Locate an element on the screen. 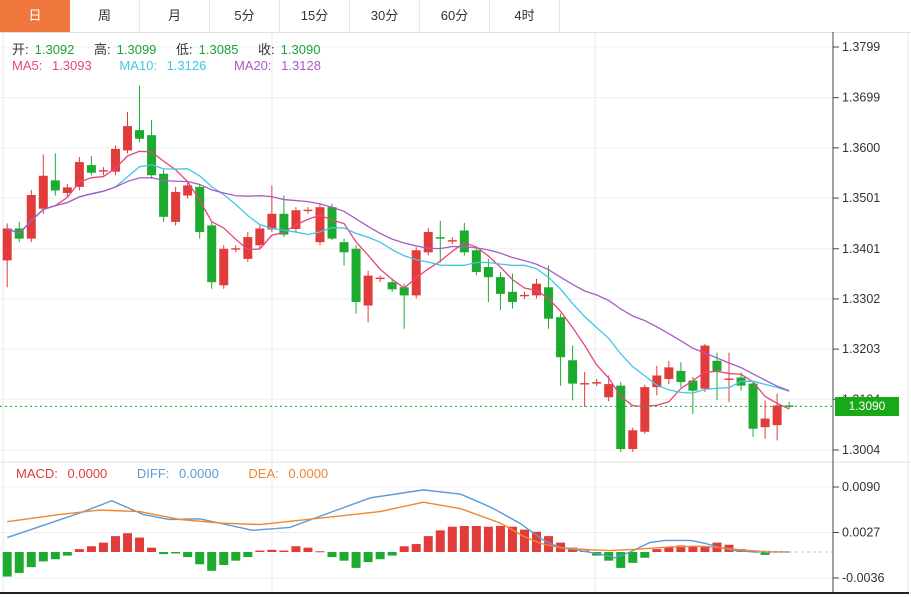 This screenshot has height=597, width=911. axis-tick-label: 0.0027 is located at coordinates (861, 533).